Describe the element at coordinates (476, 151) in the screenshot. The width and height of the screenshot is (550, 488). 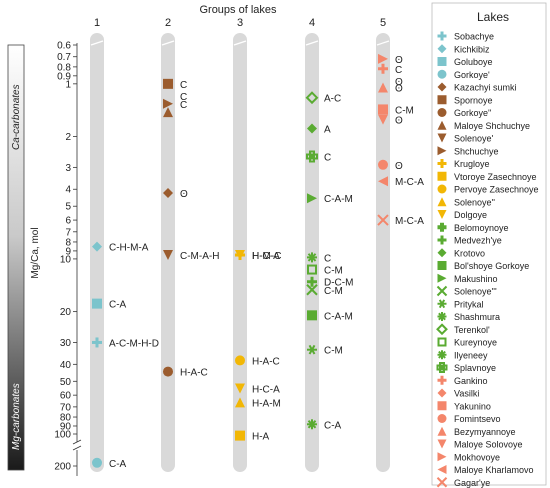
I see `legend-entry-label: Shchuchye` at that location.